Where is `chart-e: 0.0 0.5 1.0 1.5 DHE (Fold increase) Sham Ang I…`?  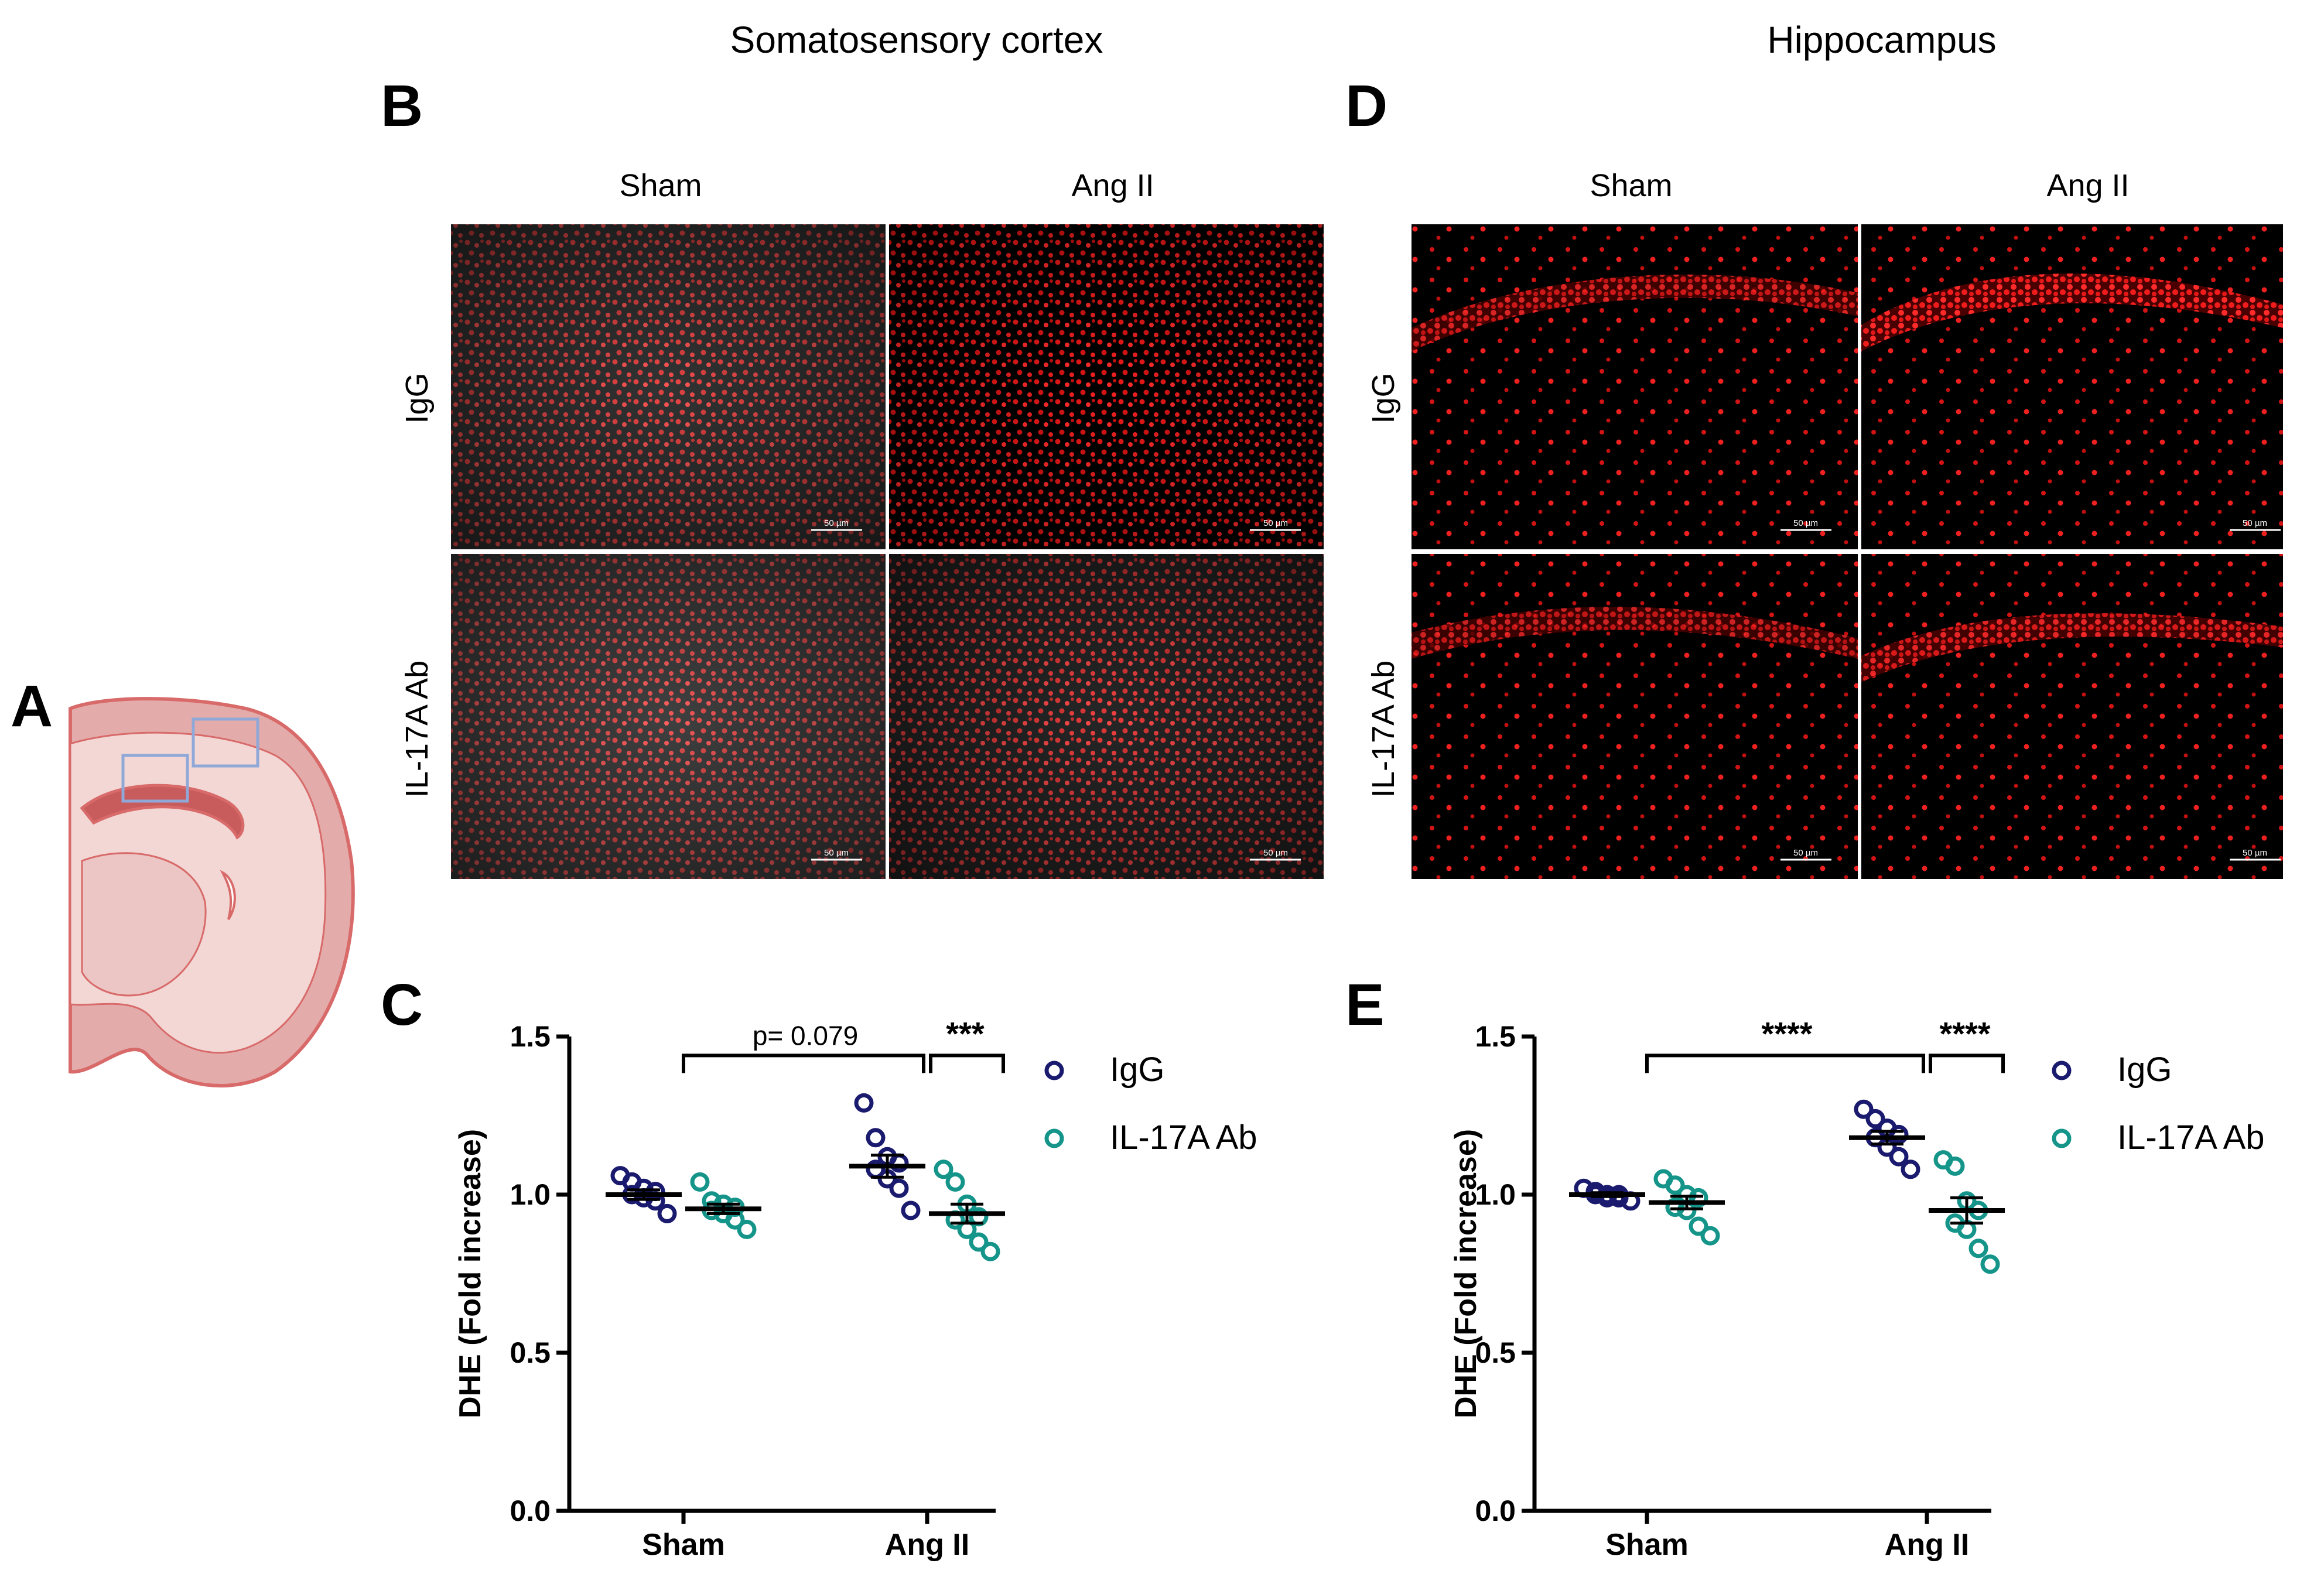
chart-e: 0.0 0.5 1.0 1.5 DHE (Fold increase) Sham Ang I… is located at coordinates (1857, 1289).